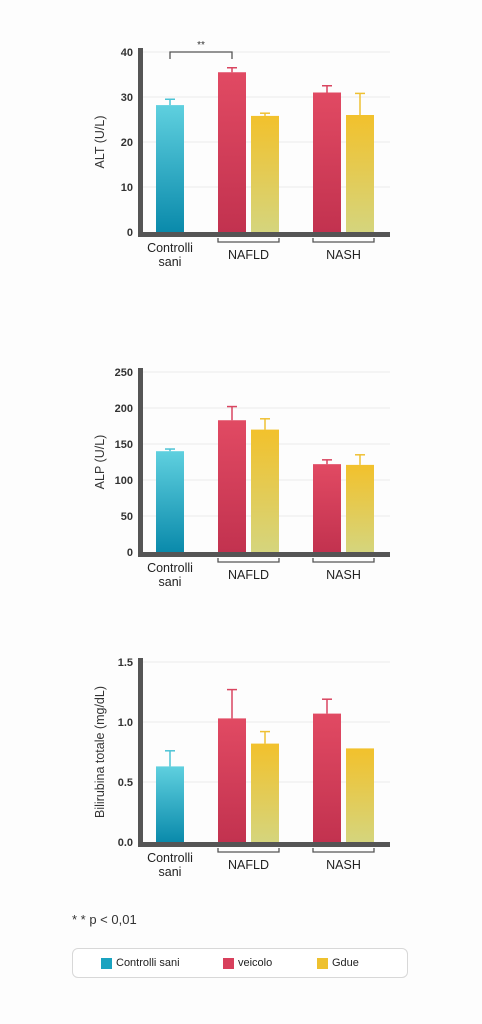  Describe the element at coordinates (127, 53) in the screenshot. I see `y-tick-label: 40` at that location.